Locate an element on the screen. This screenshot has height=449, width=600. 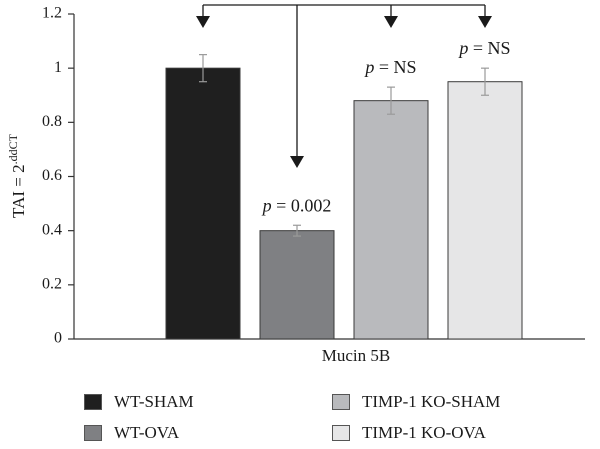
legend-item-wt-ova: WT-OVA is located at coordinates (131, 433).